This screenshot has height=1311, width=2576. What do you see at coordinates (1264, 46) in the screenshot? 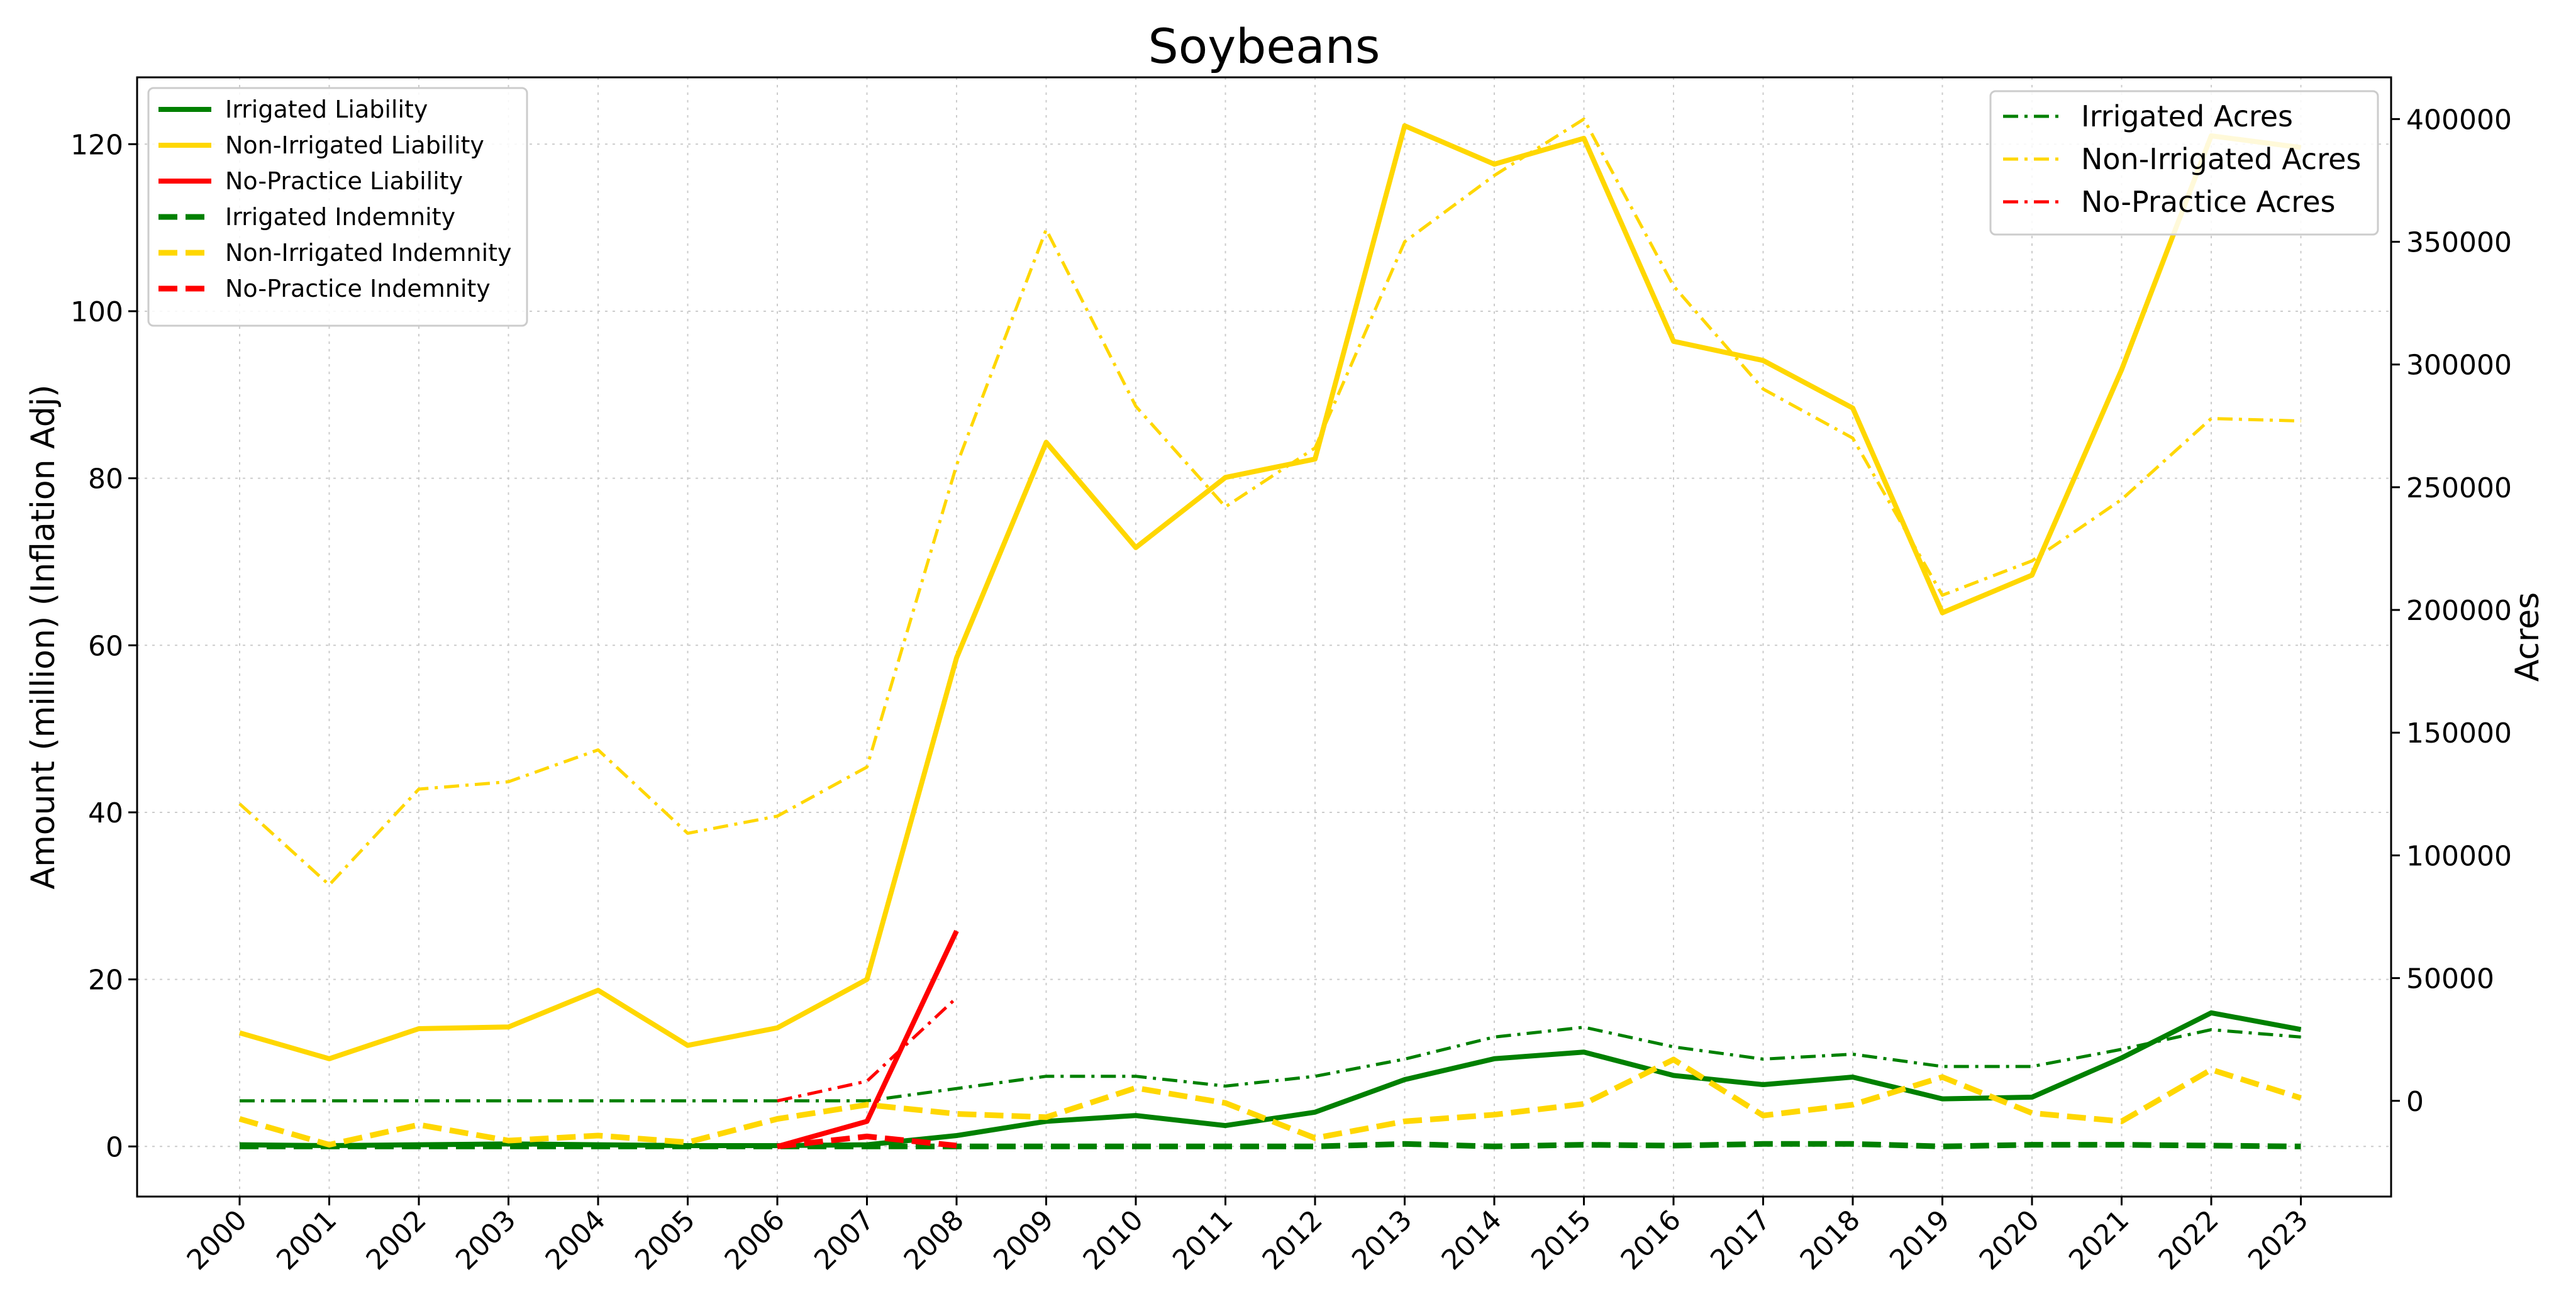
I see `chart-title: Soybeans` at bounding box center [1264, 46].